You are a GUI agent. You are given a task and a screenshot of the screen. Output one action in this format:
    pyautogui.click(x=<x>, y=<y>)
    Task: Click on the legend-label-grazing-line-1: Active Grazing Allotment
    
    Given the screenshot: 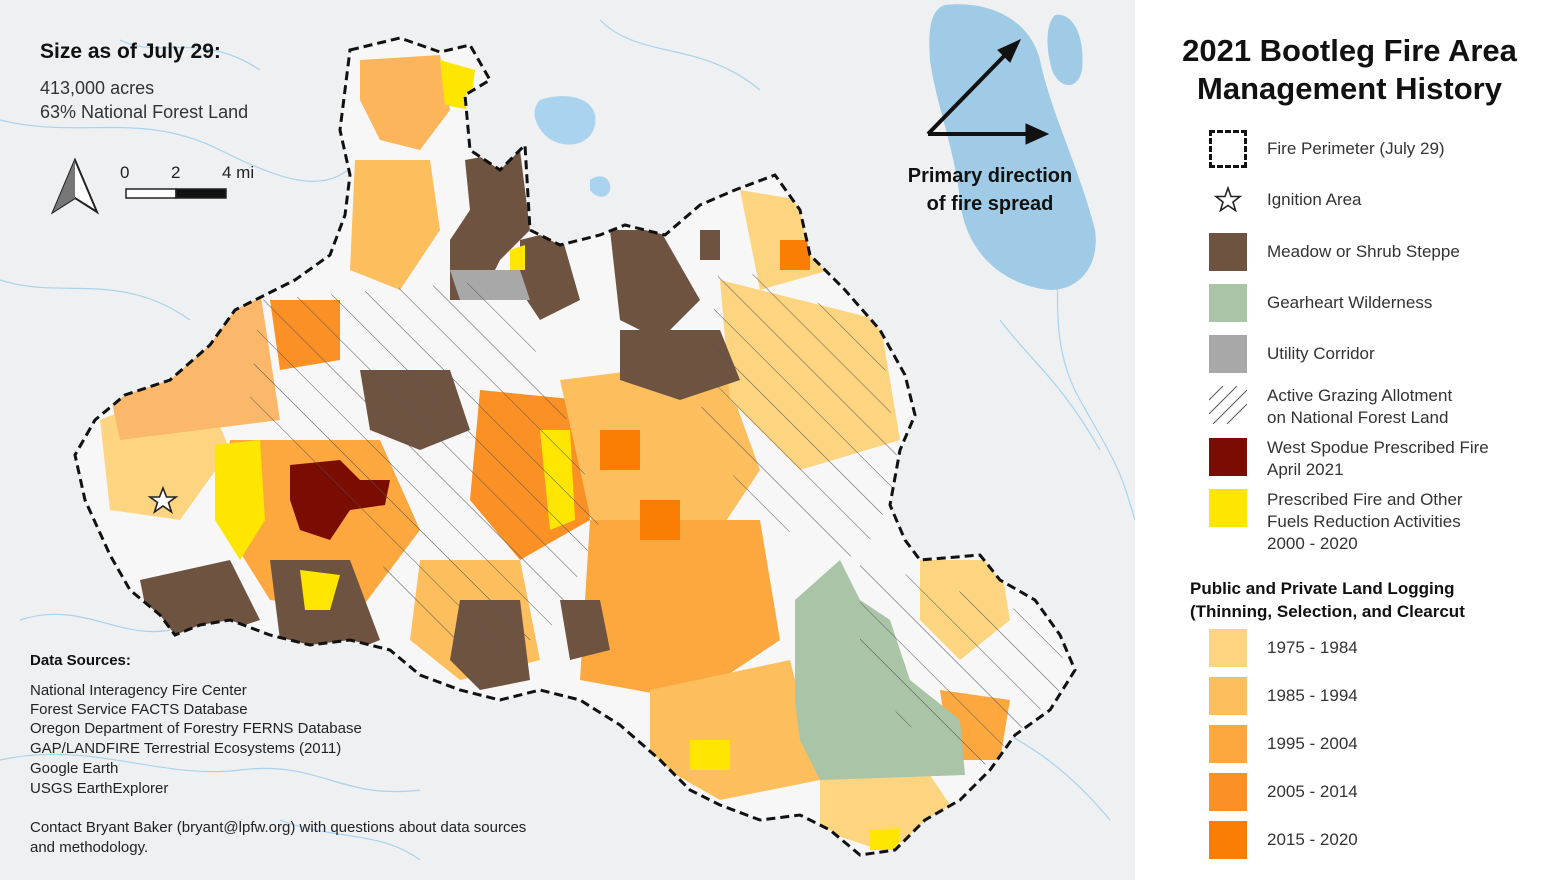 What is the action you would take?
    pyautogui.click(x=1360, y=395)
    